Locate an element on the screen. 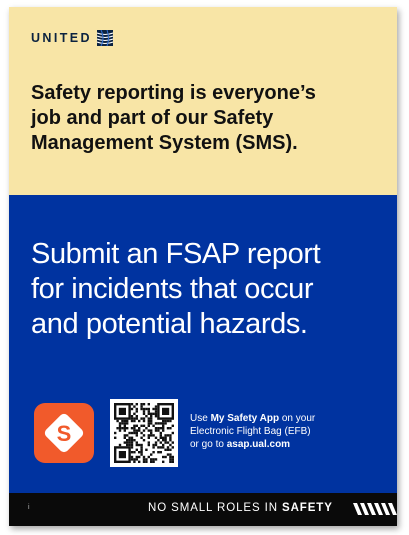  app-diamond-icon: S is located at coordinates (64, 433).